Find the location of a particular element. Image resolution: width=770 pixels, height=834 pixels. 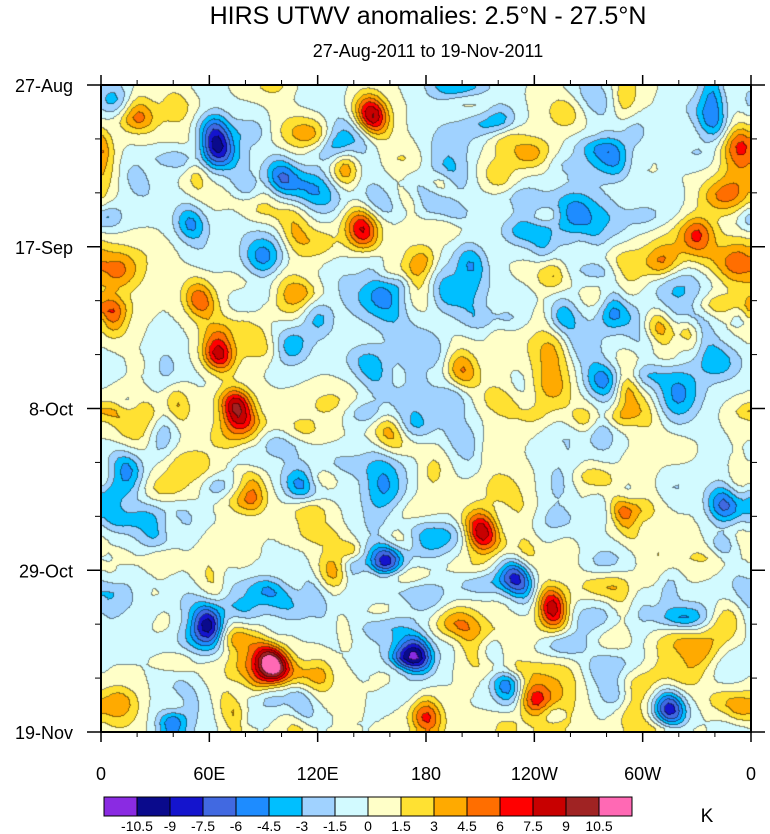

colorbar-label: -3 is located at coordinates (302, 826).